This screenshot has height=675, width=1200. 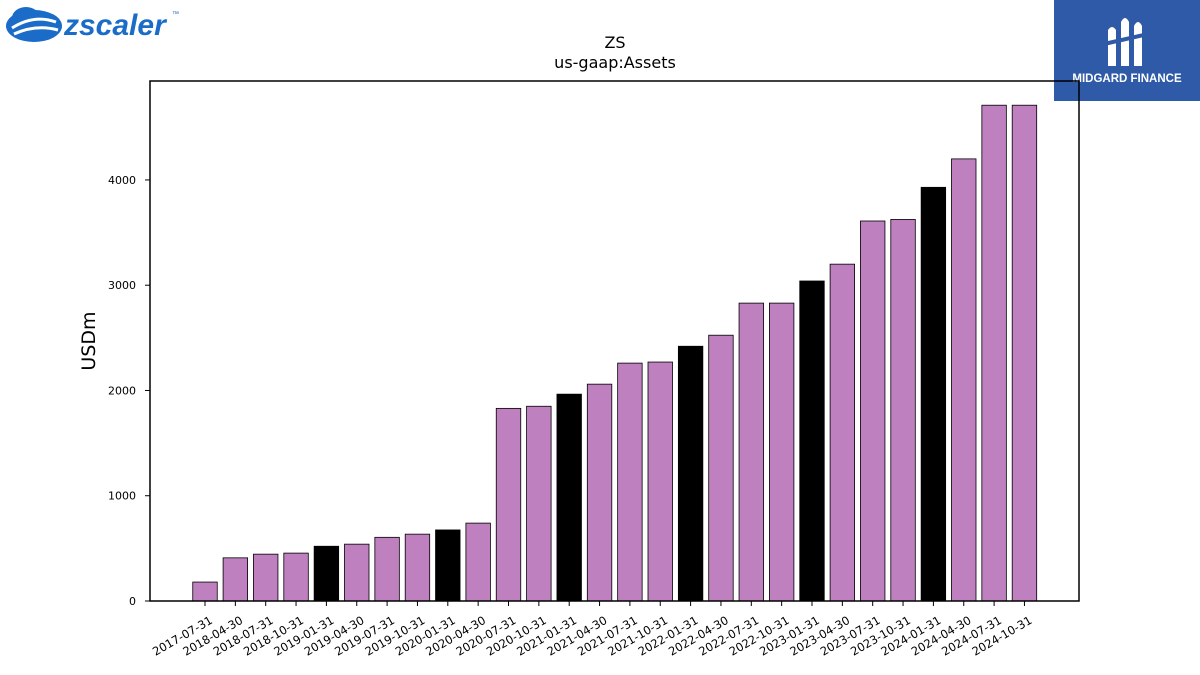 What do you see at coordinates (122, 180) in the screenshot?
I see `y-tick-label: 4000` at bounding box center [122, 180].